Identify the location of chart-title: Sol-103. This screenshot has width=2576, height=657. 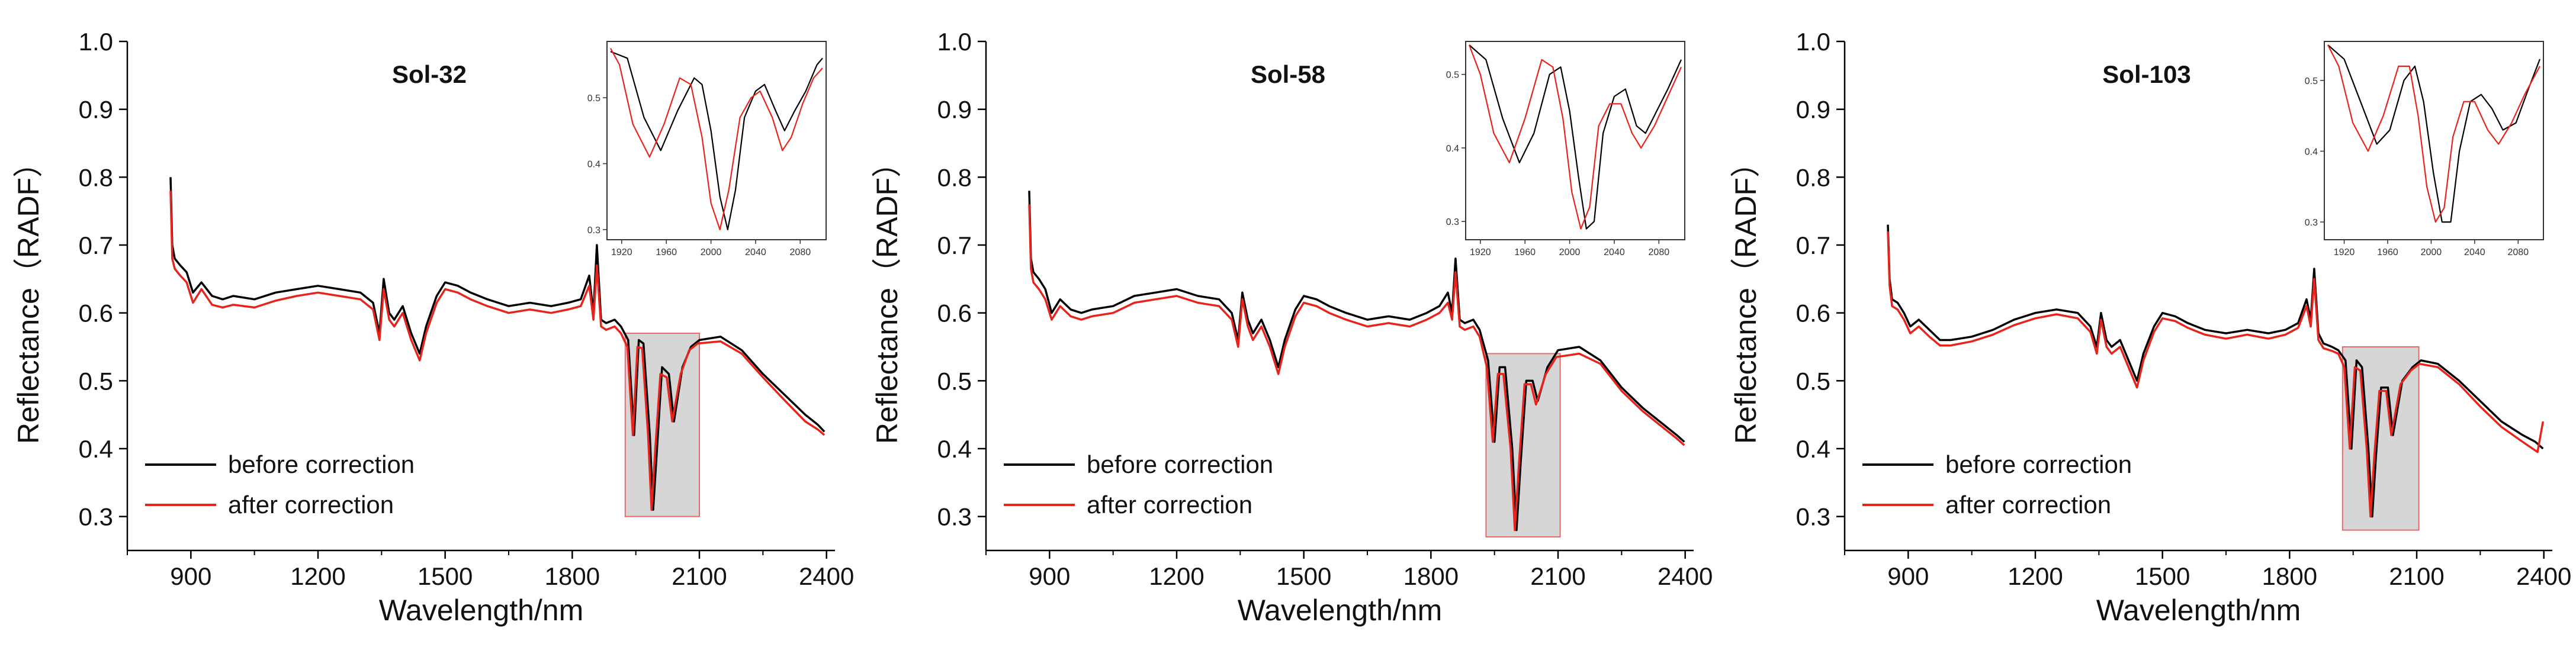
(2146, 74).